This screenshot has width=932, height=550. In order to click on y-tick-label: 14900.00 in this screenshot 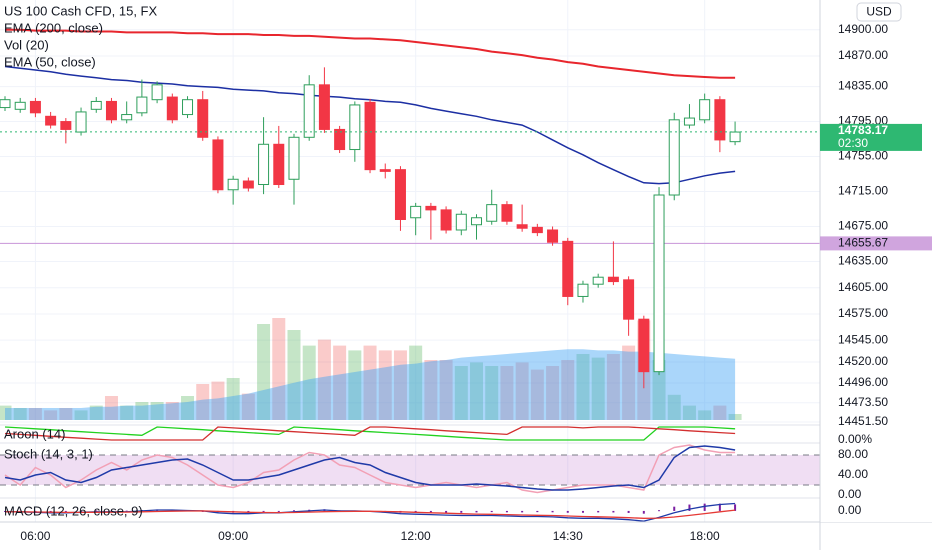, I will do `click(863, 29)`.